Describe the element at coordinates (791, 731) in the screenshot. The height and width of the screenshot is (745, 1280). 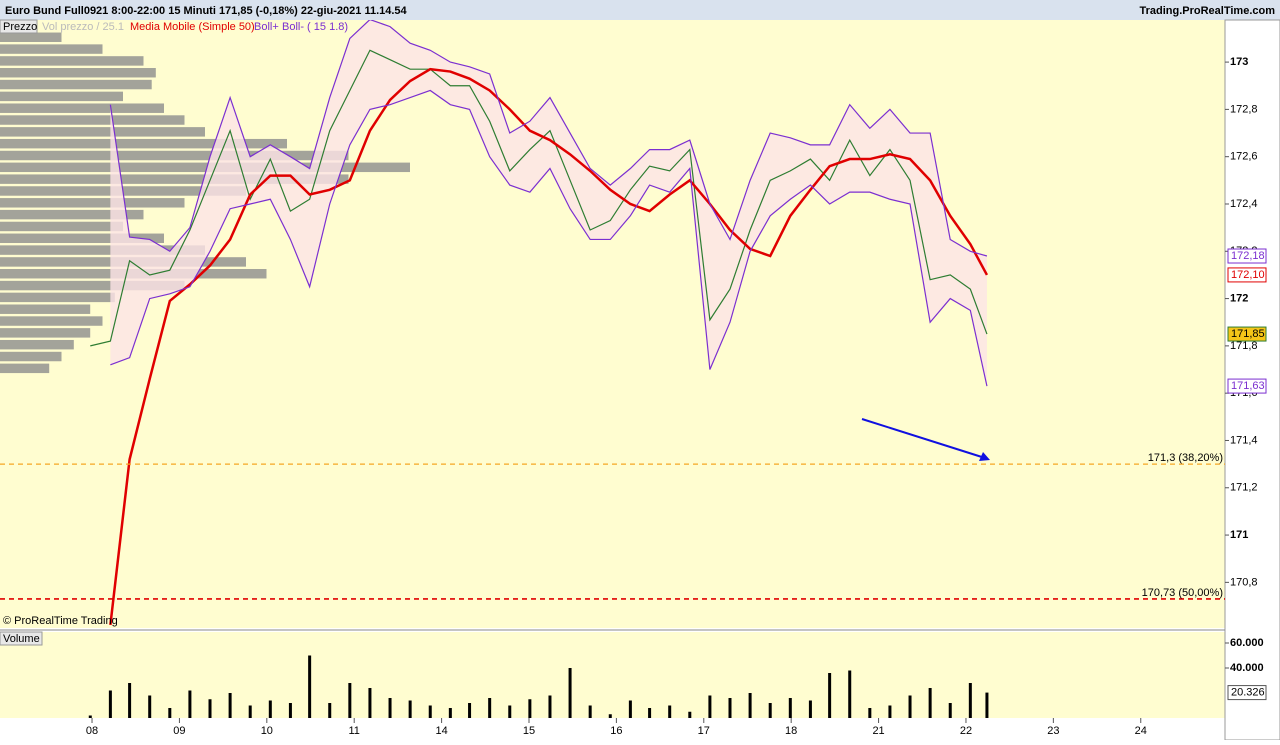
I see `x-tick-label: 18` at that location.